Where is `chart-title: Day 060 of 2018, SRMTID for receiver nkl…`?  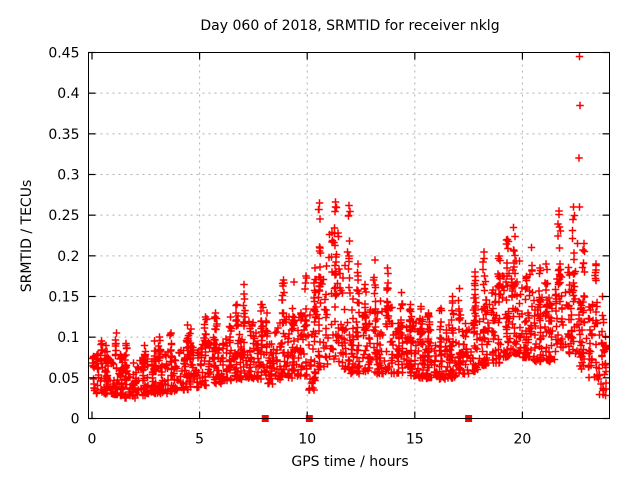 chart-title: Day 060 of 2018, SRMTID for receiver nkl… is located at coordinates (349, 26).